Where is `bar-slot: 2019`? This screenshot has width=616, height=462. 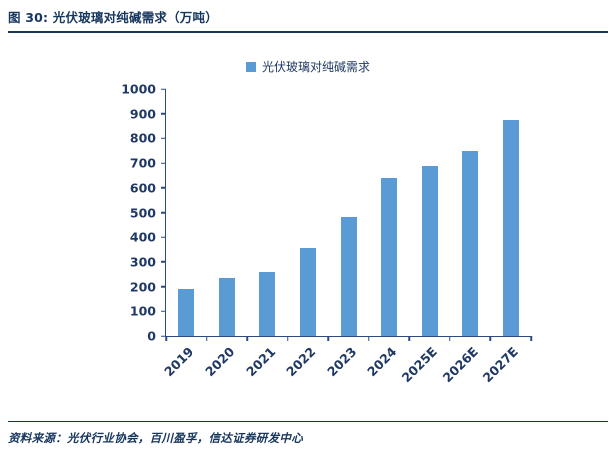 bar-slot: 2019 is located at coordinates (184, 234).